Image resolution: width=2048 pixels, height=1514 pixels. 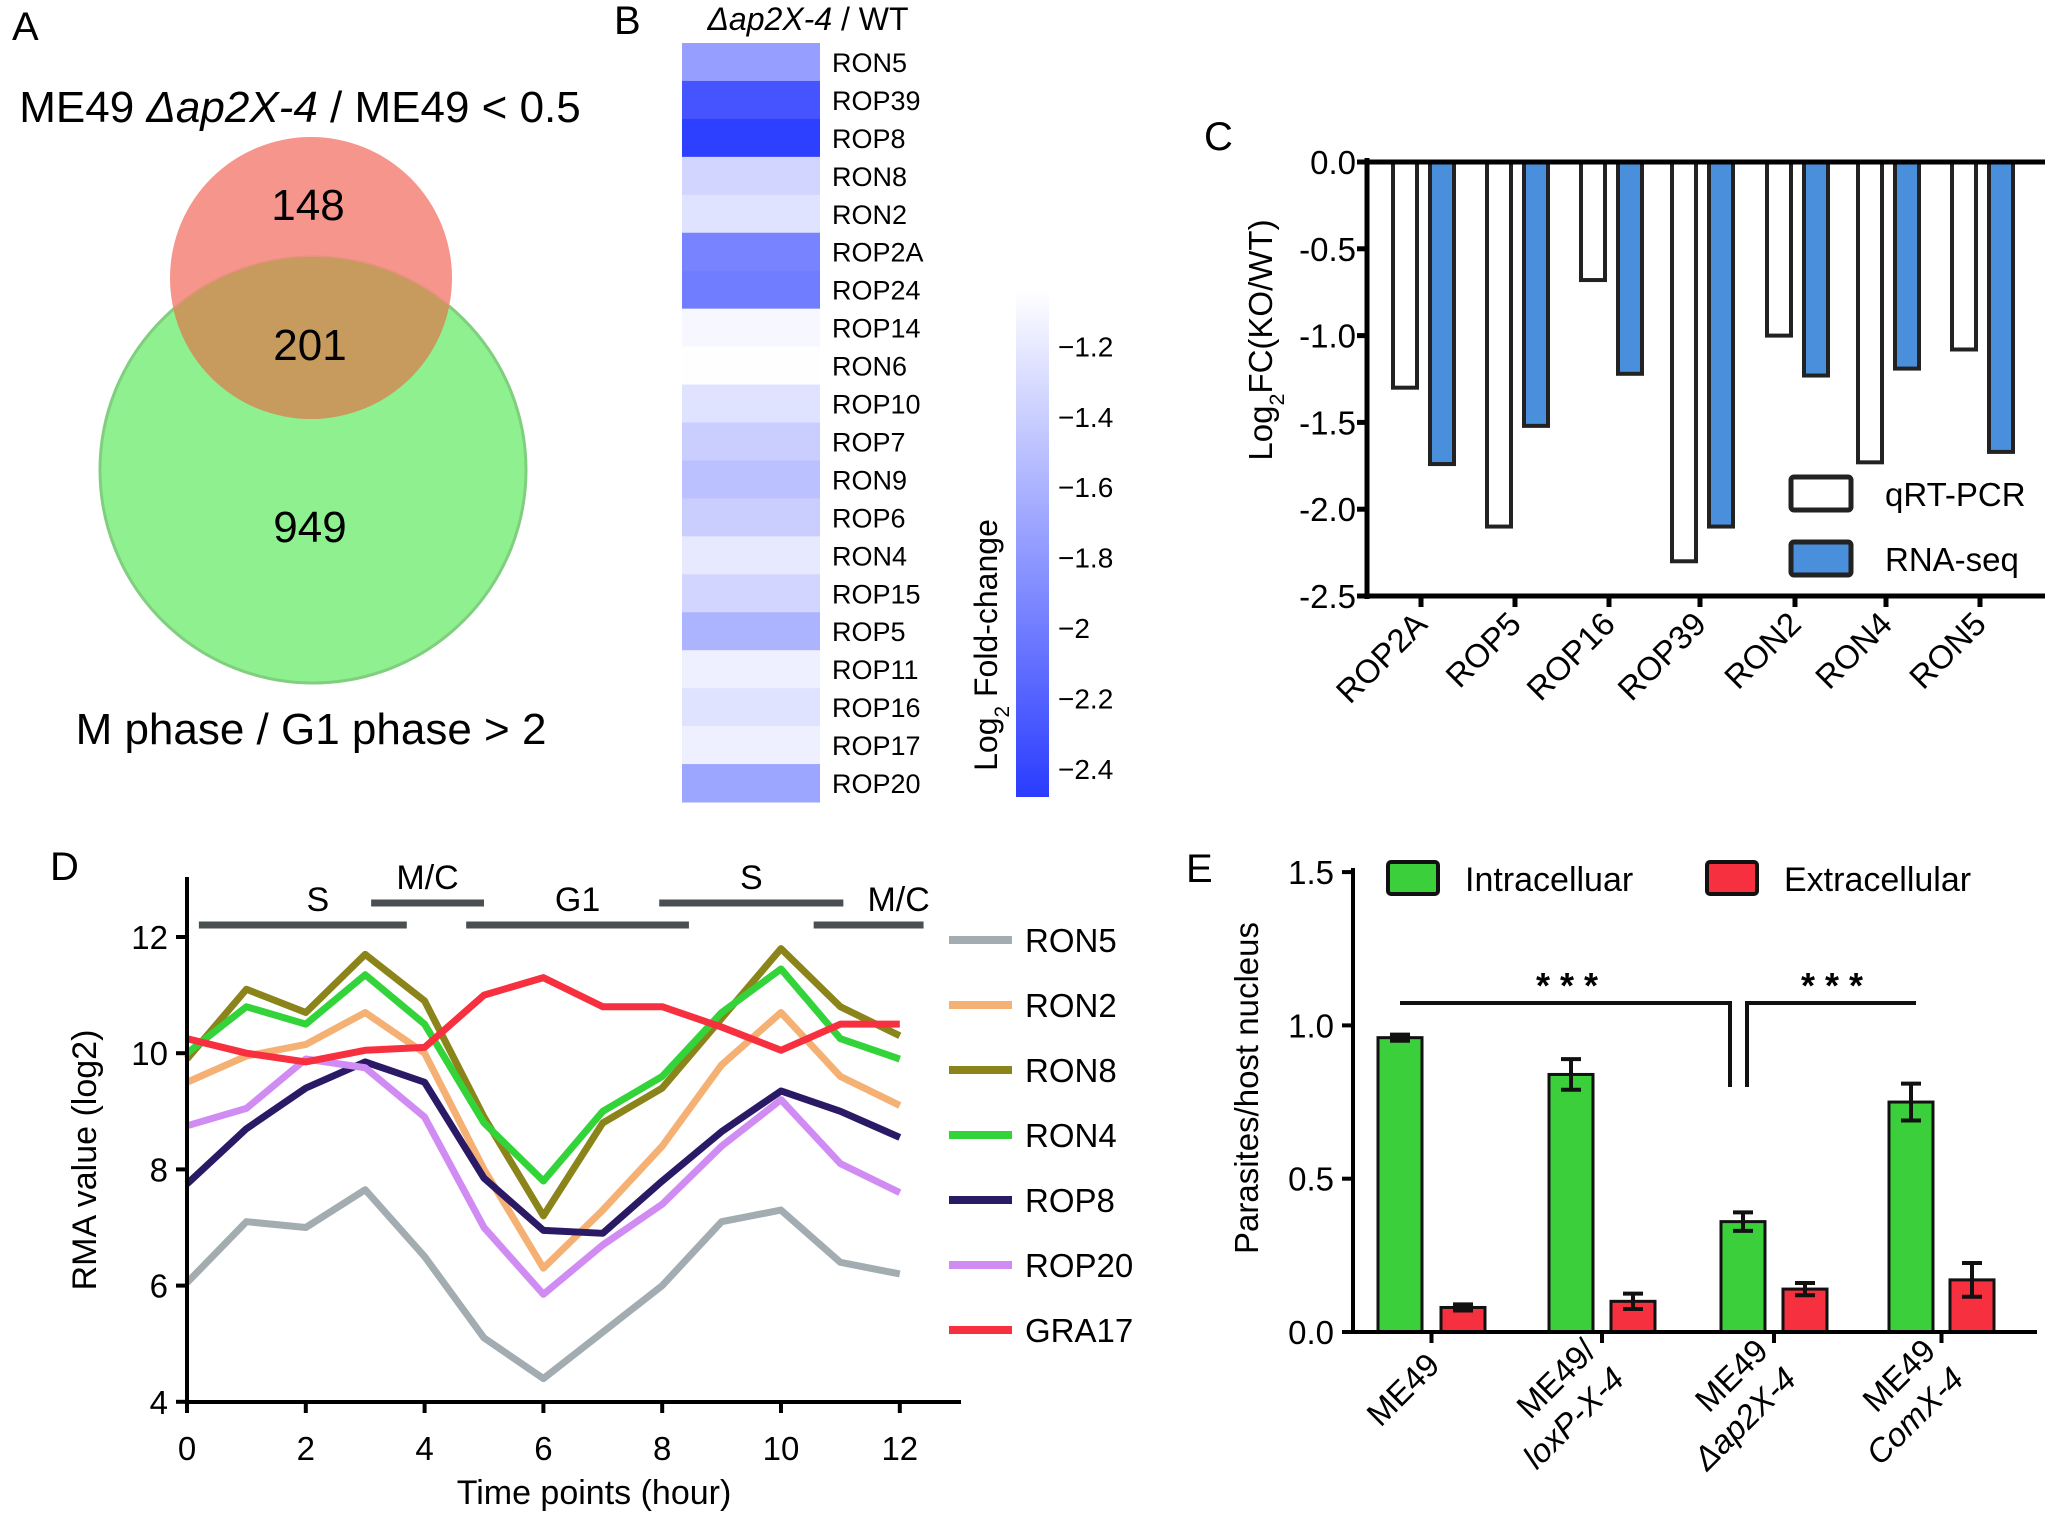 I want to click on venn-bottom-label: M phase / G1 phase > 2, so click(x=311, y=729).